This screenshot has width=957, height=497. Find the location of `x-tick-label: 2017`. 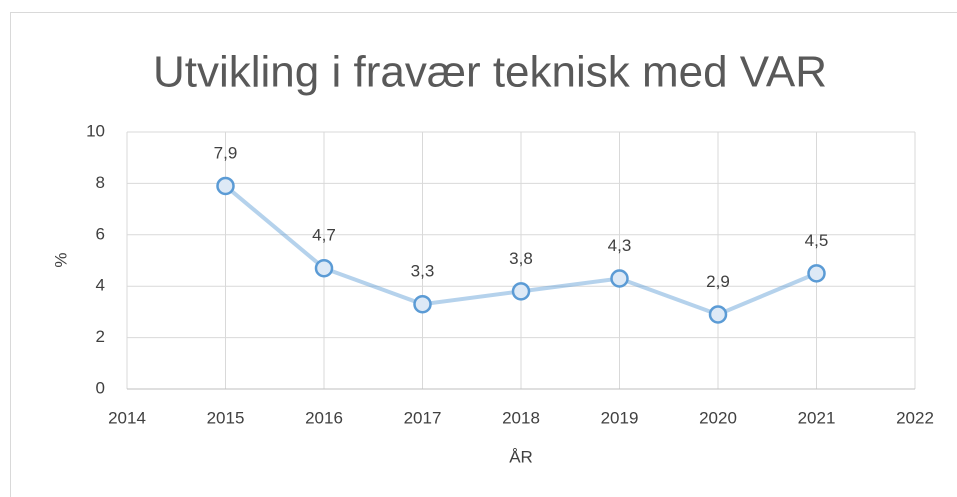

x-tick-label: 2017 is located at coordinates (423, 417).